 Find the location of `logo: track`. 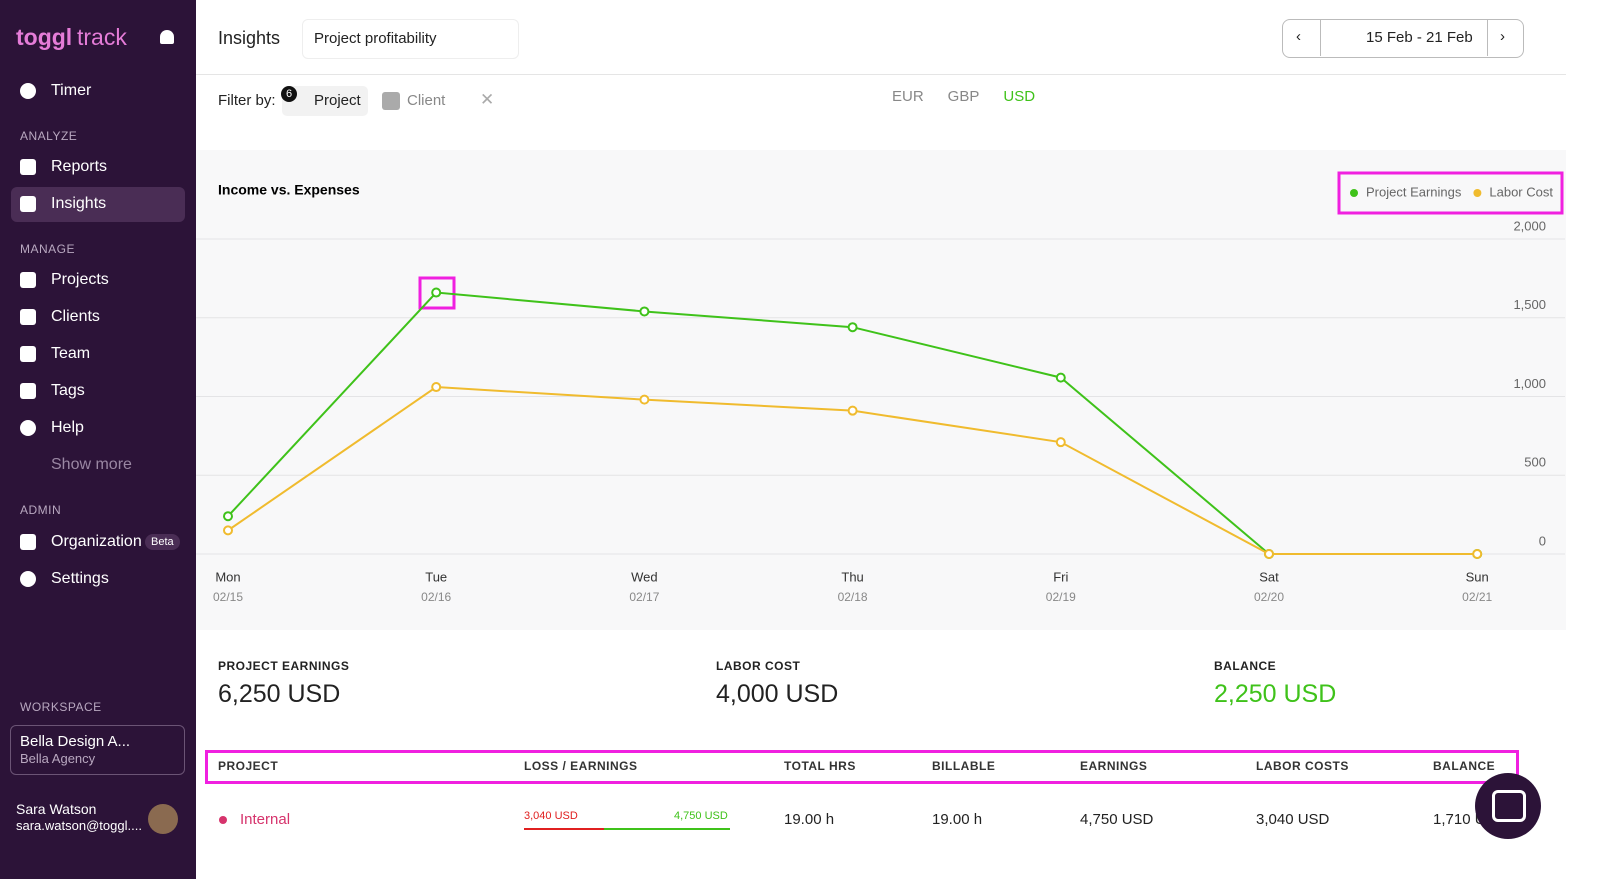

logo: track is located at coordinates (102, 37).